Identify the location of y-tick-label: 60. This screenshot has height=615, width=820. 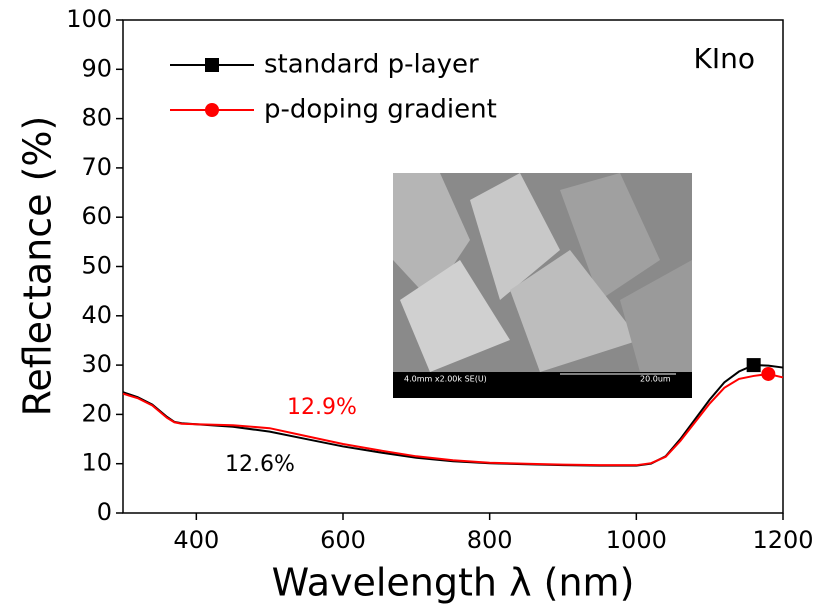
(96, 216).